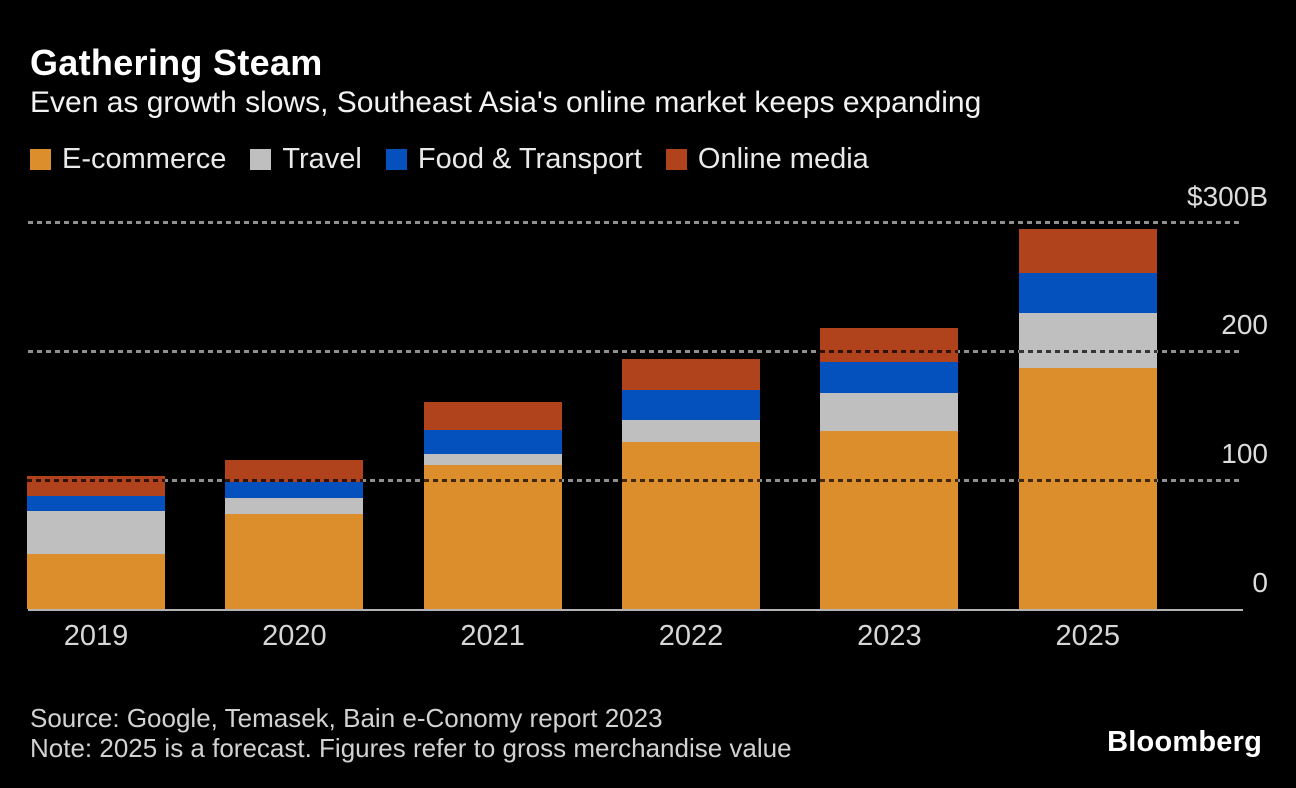  Describe the element at coordinates (889, 480) in the screenshot. I see `gridline-100-over-bar-2023` at that location.